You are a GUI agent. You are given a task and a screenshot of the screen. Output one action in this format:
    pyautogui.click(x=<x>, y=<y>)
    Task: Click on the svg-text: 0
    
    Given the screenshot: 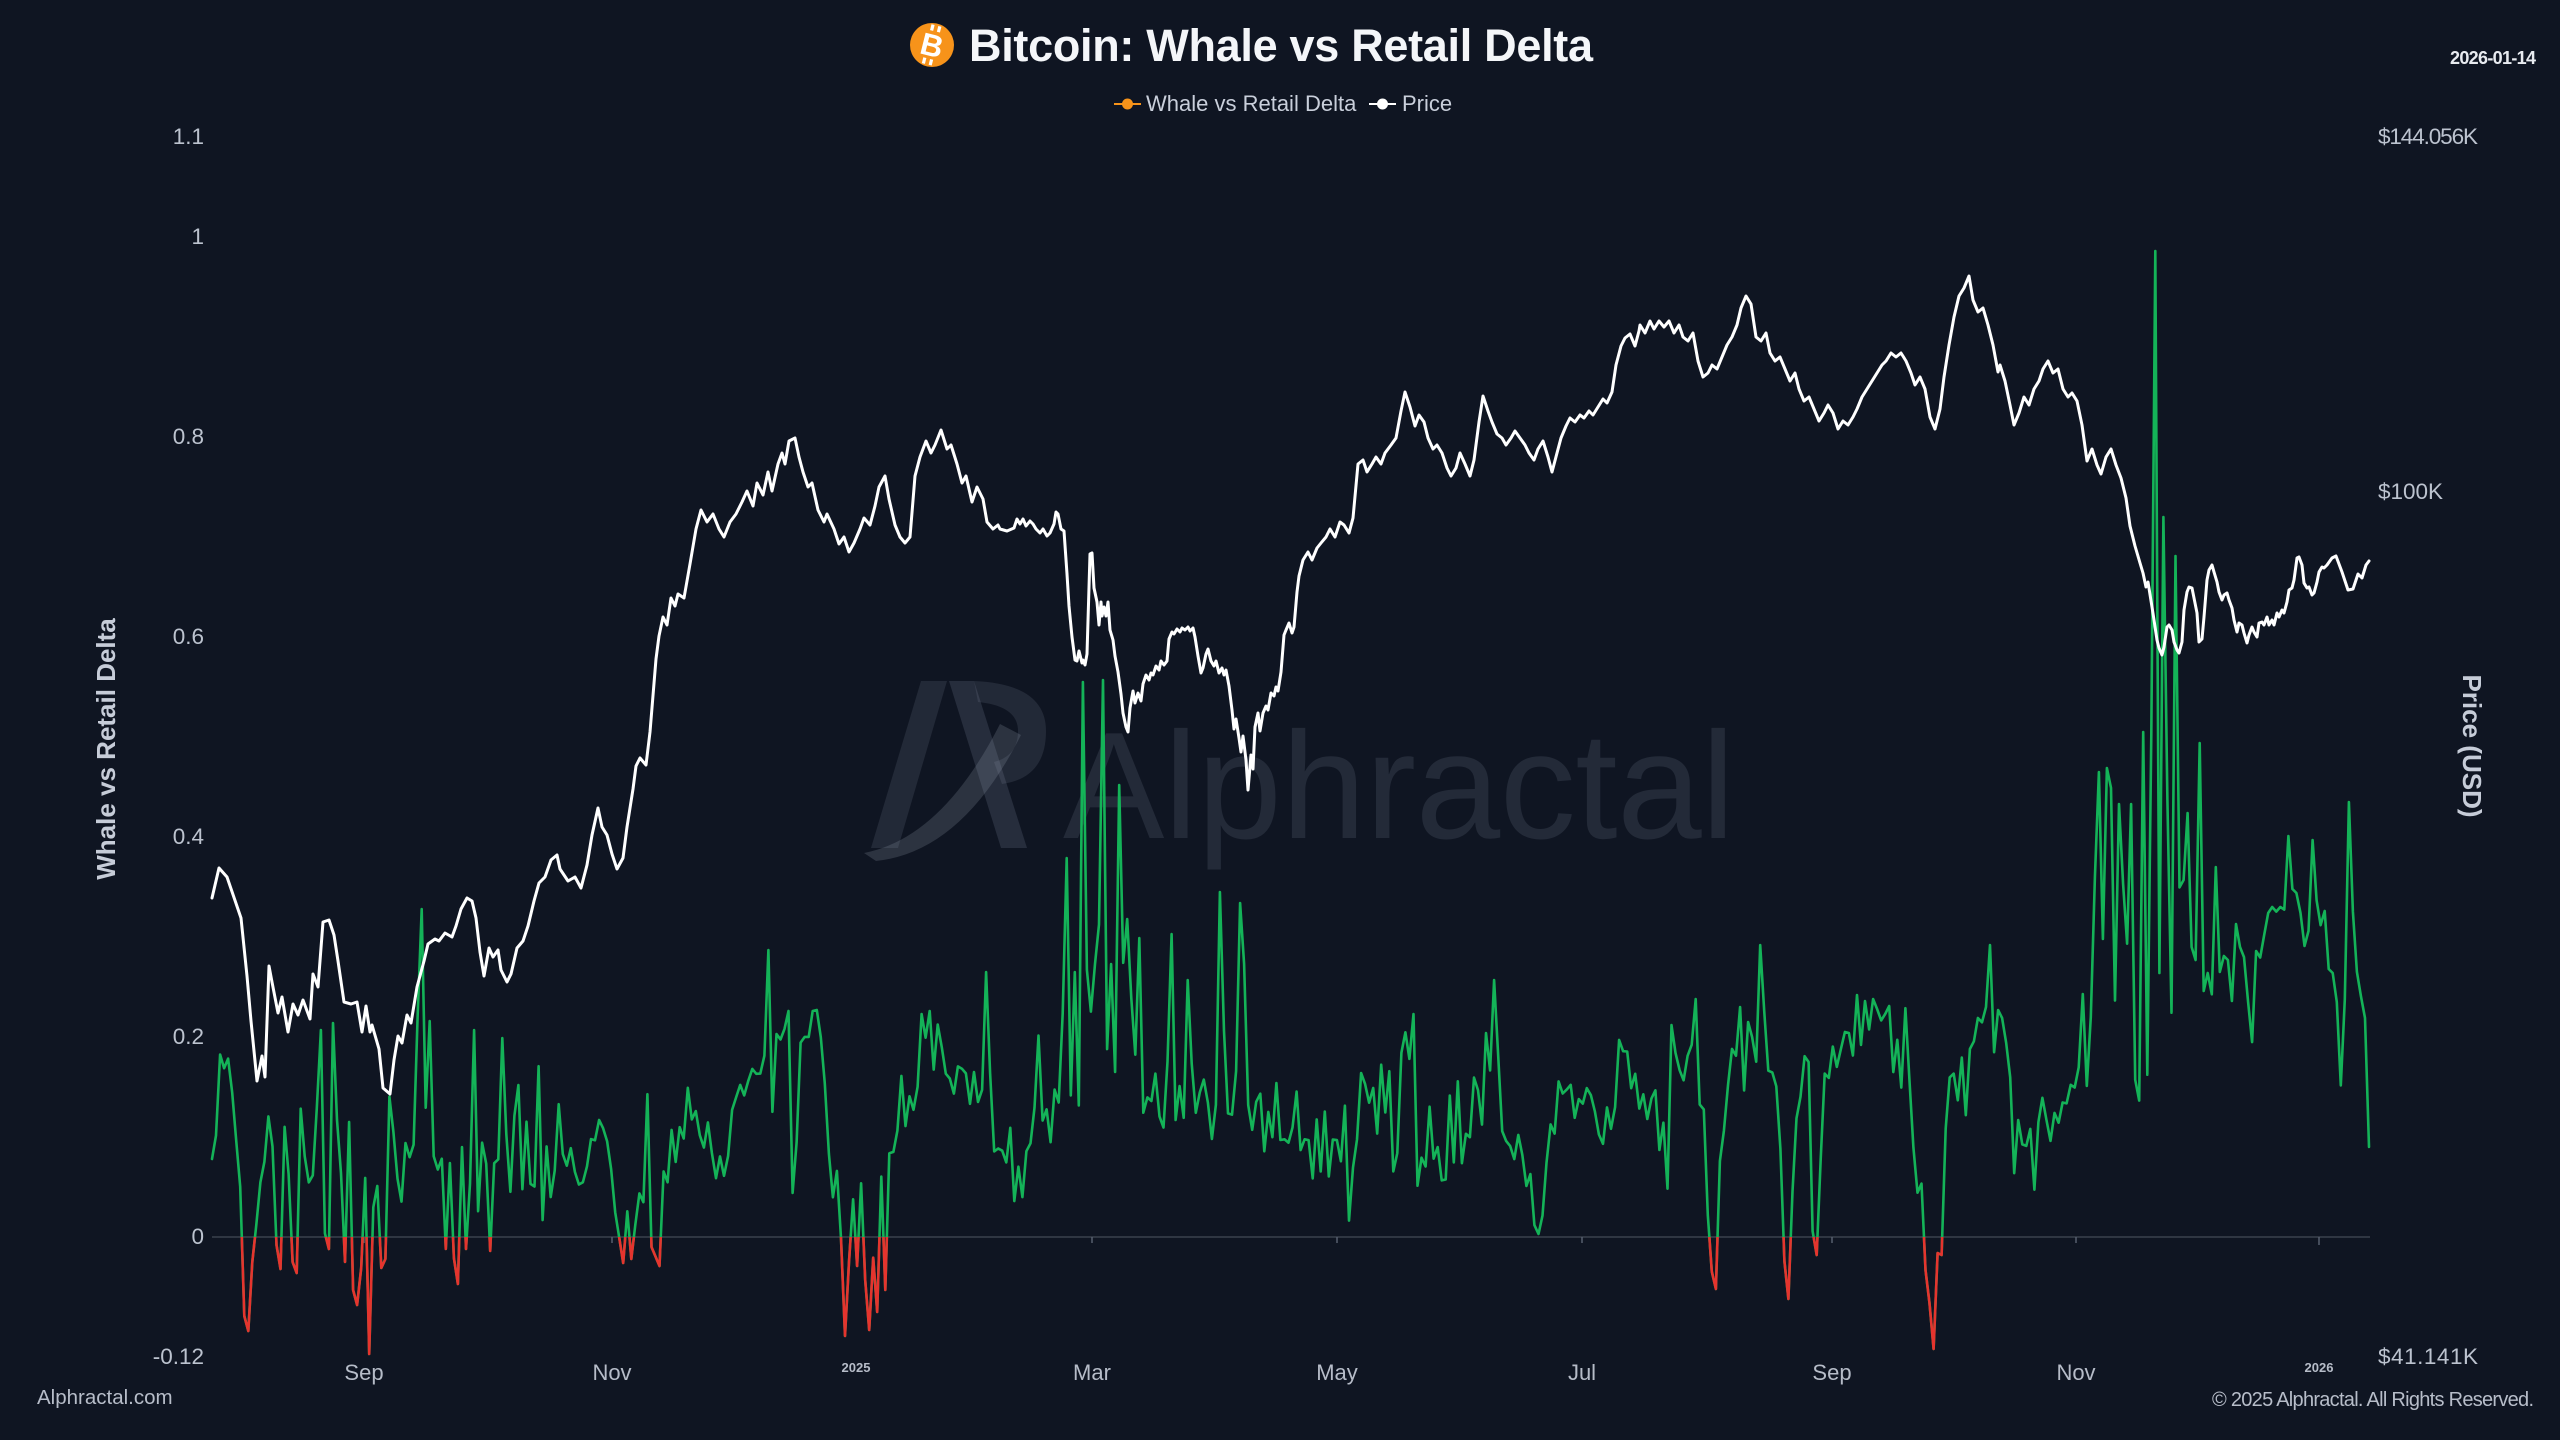 What is the action you would take?
    pyautogui.click(x=197, y=1236)
    